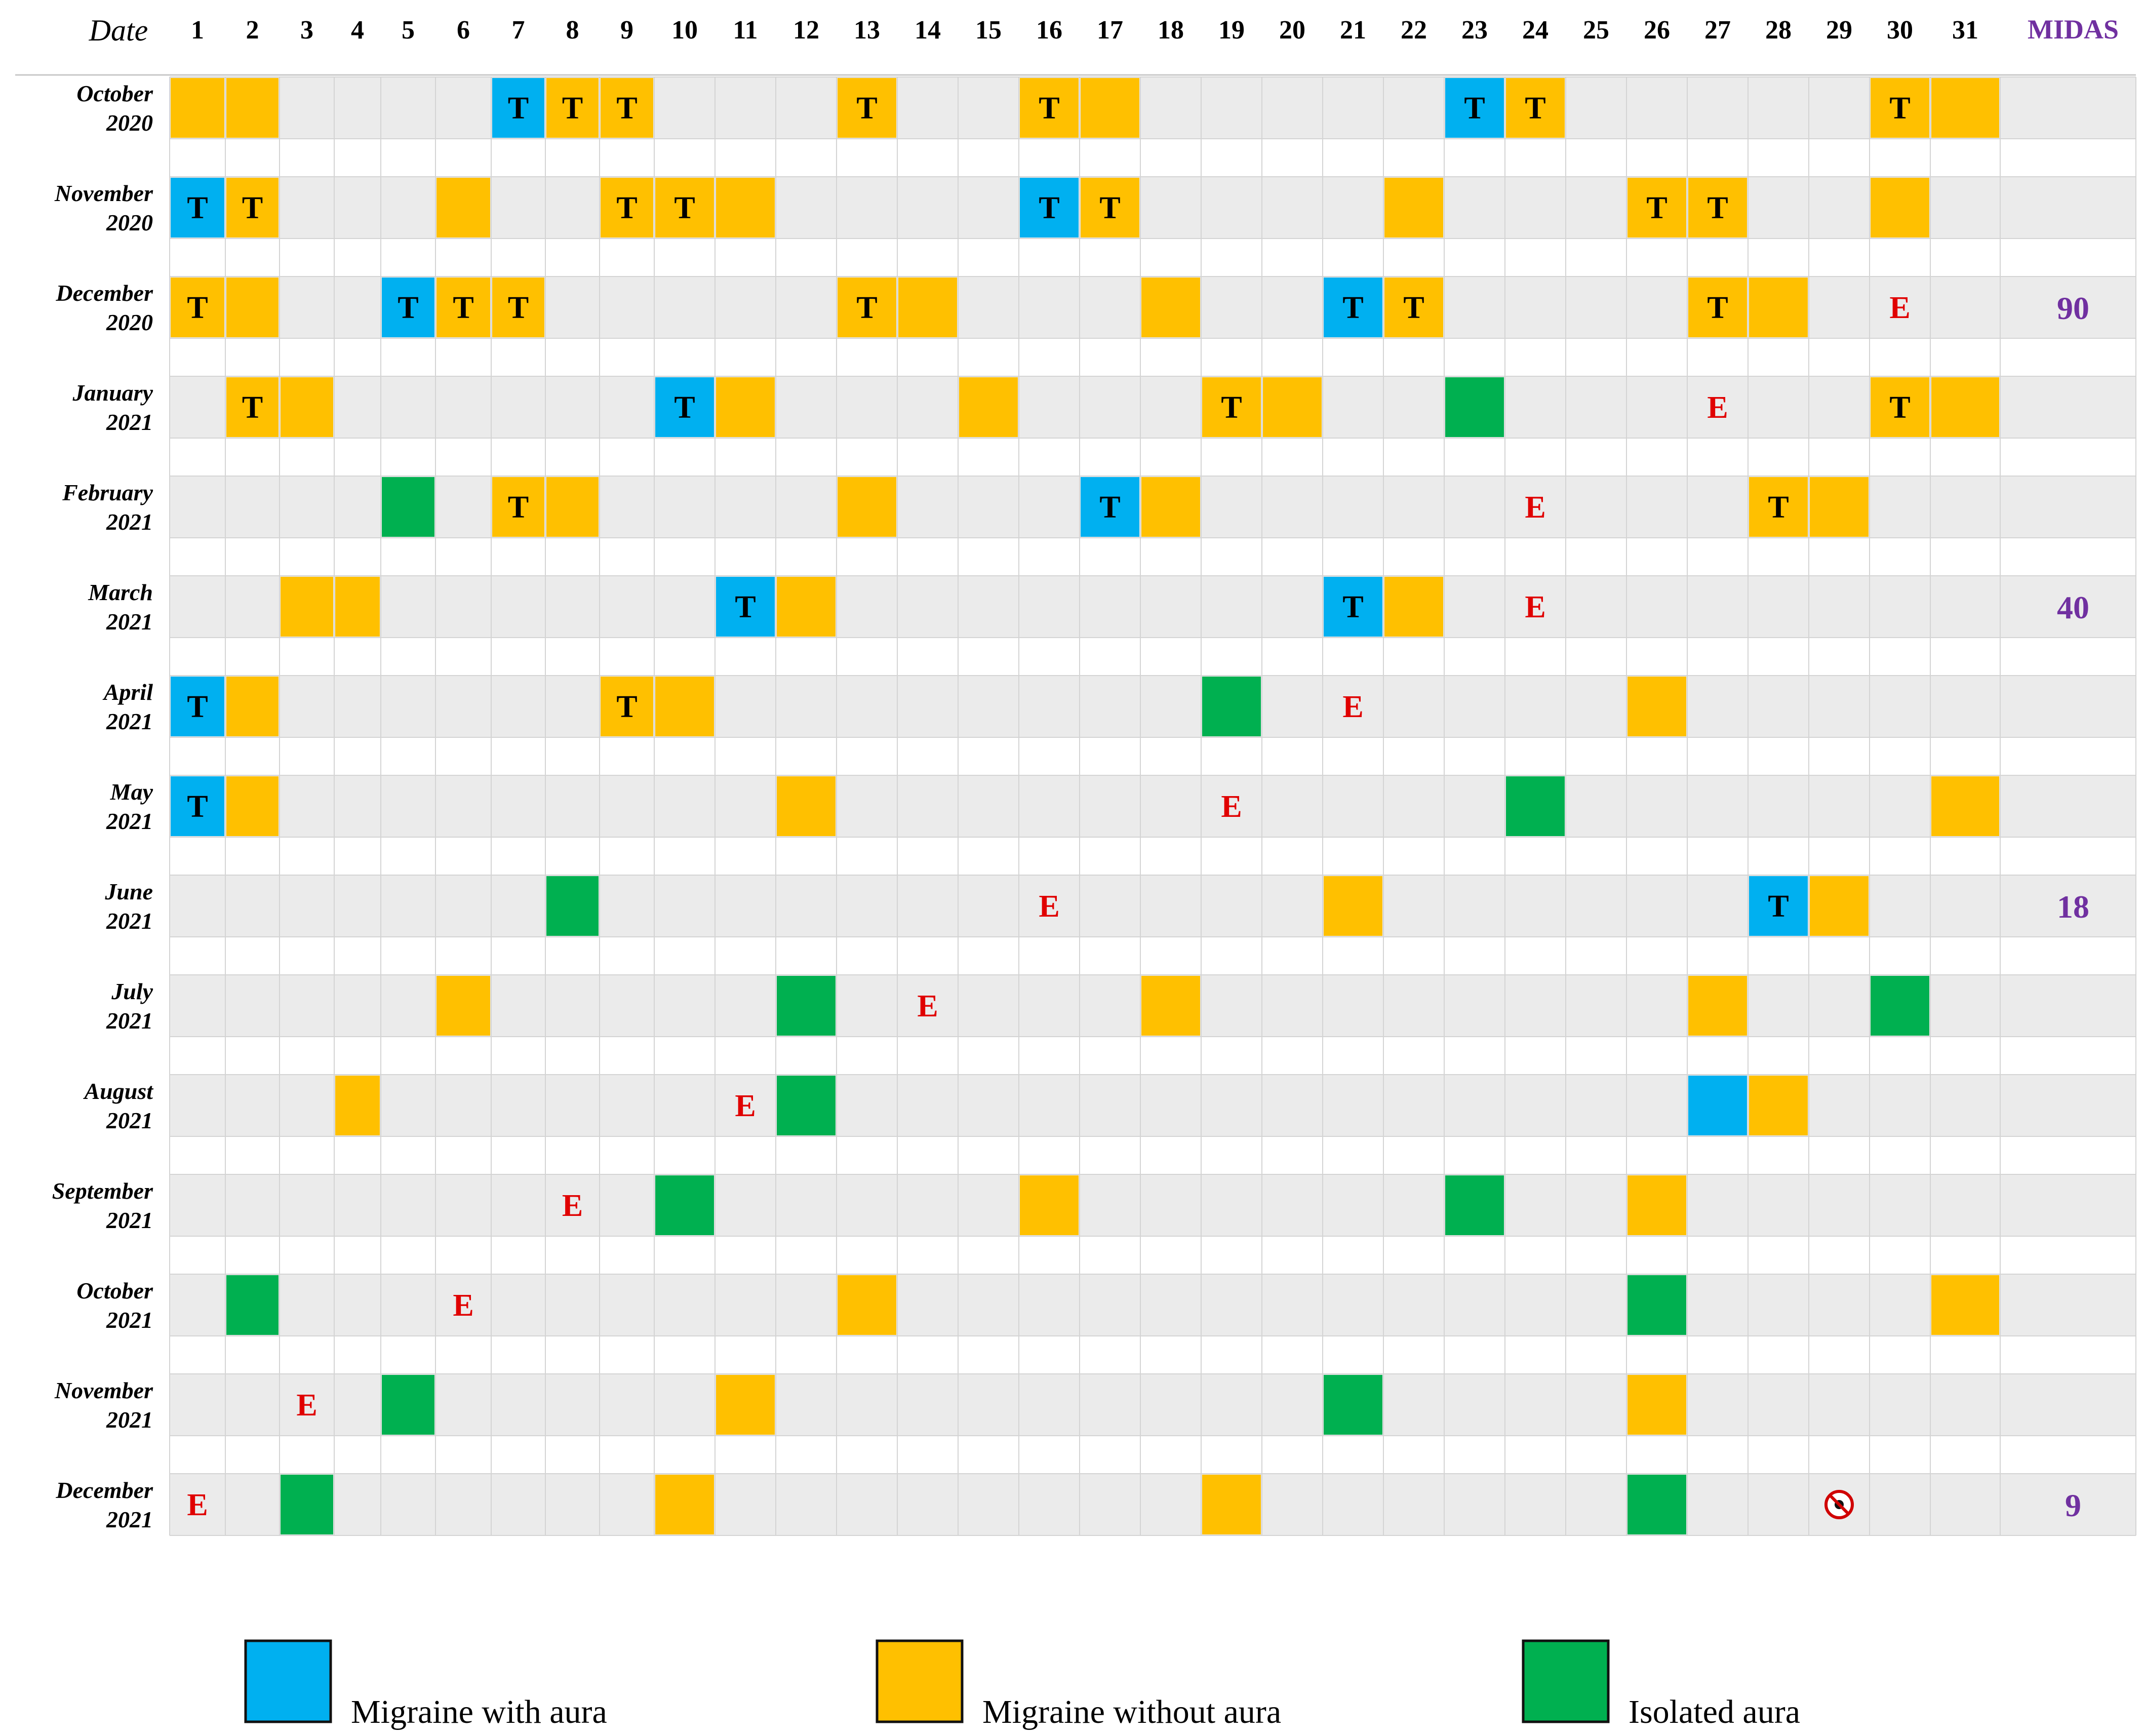 The height and width of the screenshot is (1736, 2144). I want to click on row-band-june-2021, so click(1153, 906).